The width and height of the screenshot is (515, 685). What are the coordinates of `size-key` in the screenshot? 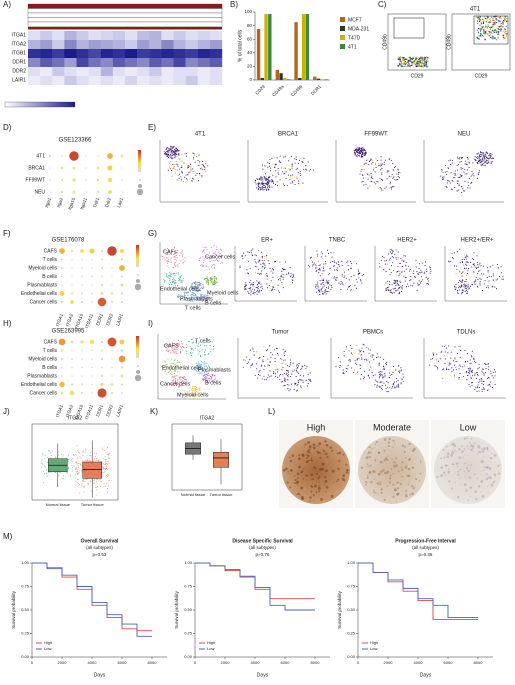 It's located at (138, 372).